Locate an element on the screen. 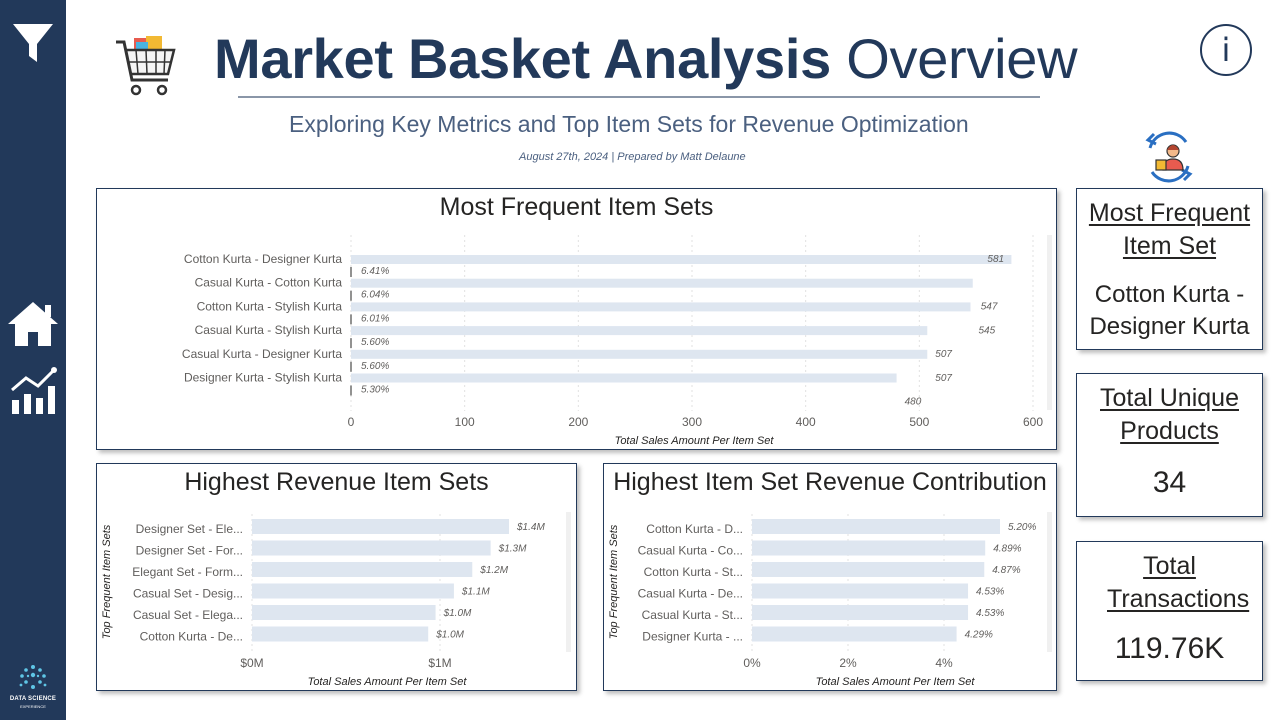  category-label: Cotton Kurta - Stylish Kurta is located at coordinates (270, 306).